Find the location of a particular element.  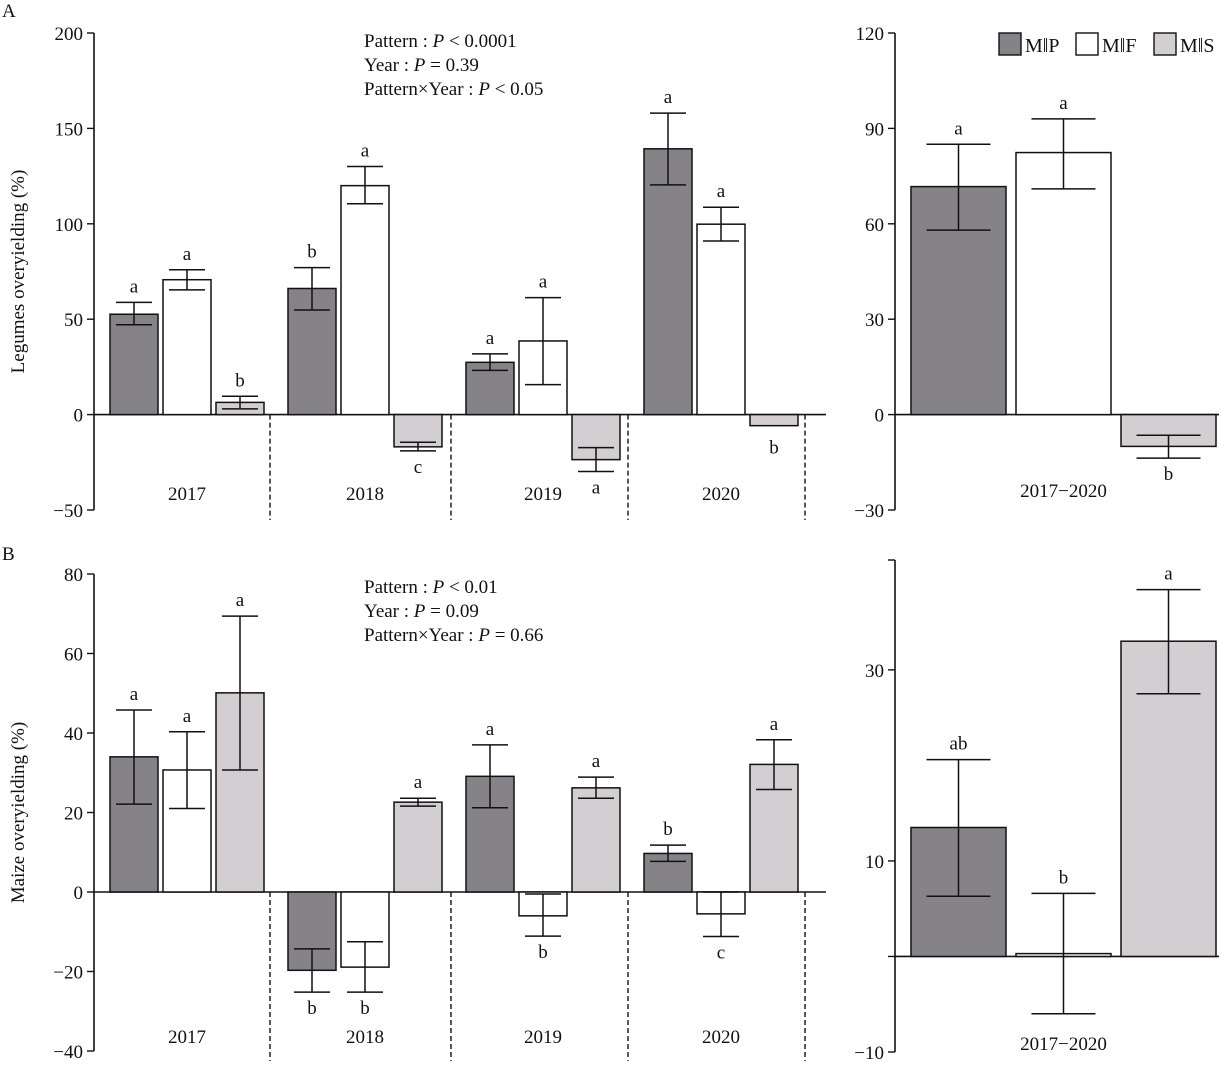

y-tick-label: 100 is located at coordinates (69, 225).